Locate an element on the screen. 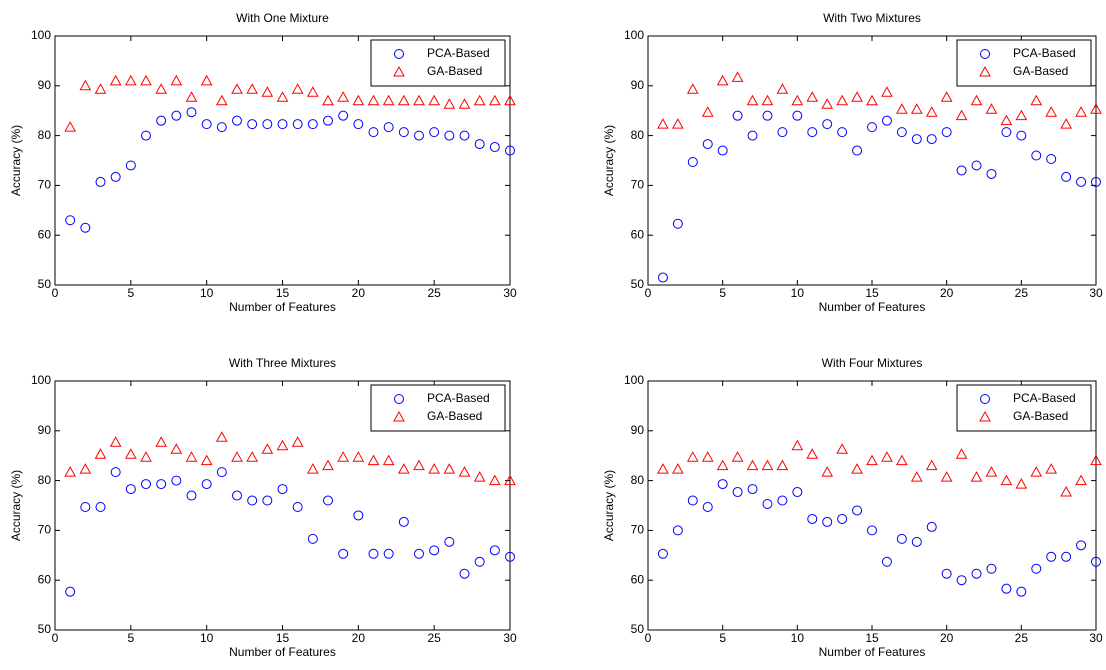 The image size is (1106, 670). y-tick-label: 50 is located at coordinates (45, 629).